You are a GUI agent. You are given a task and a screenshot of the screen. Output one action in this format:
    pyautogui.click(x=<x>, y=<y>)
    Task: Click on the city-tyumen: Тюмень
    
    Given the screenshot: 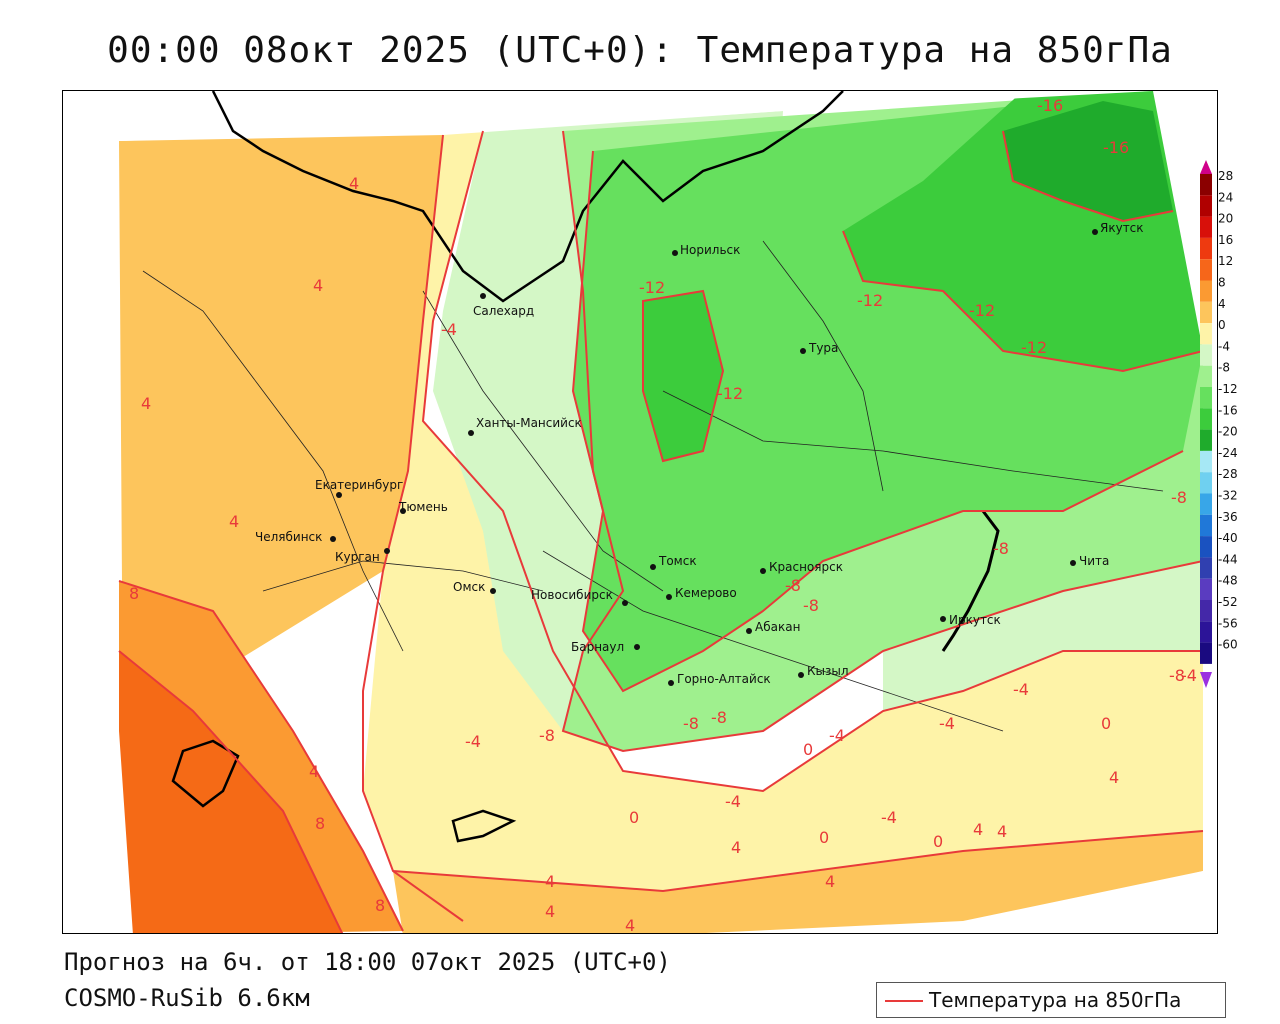 What is the action you would take?
    pyautogui.click(x=423, y=507)
    